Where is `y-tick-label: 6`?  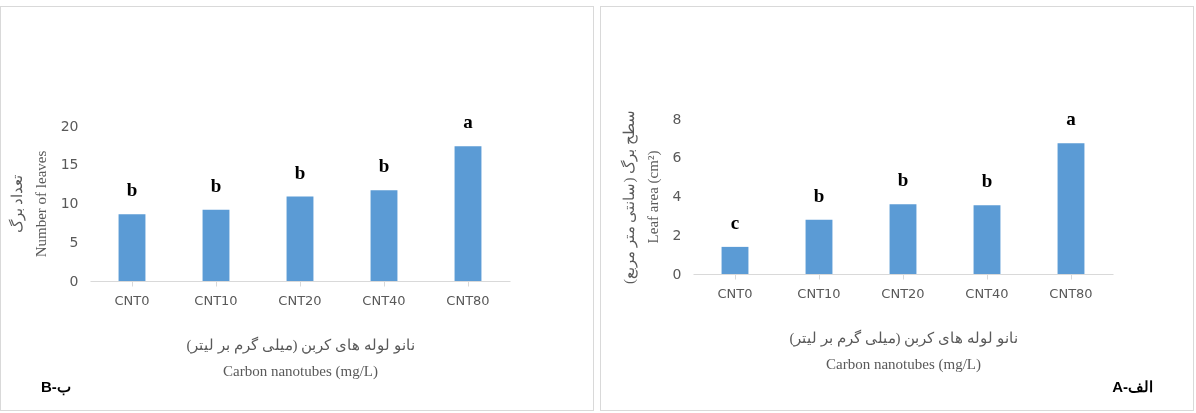 y-tick-label: 6 is located at coordinates (677, 157).